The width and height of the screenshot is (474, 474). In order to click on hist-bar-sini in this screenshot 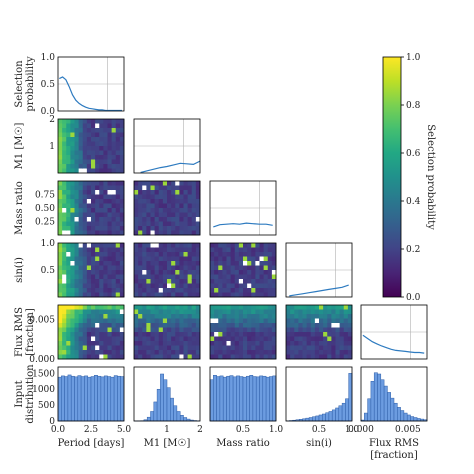, I will do `click(320, 418)`.